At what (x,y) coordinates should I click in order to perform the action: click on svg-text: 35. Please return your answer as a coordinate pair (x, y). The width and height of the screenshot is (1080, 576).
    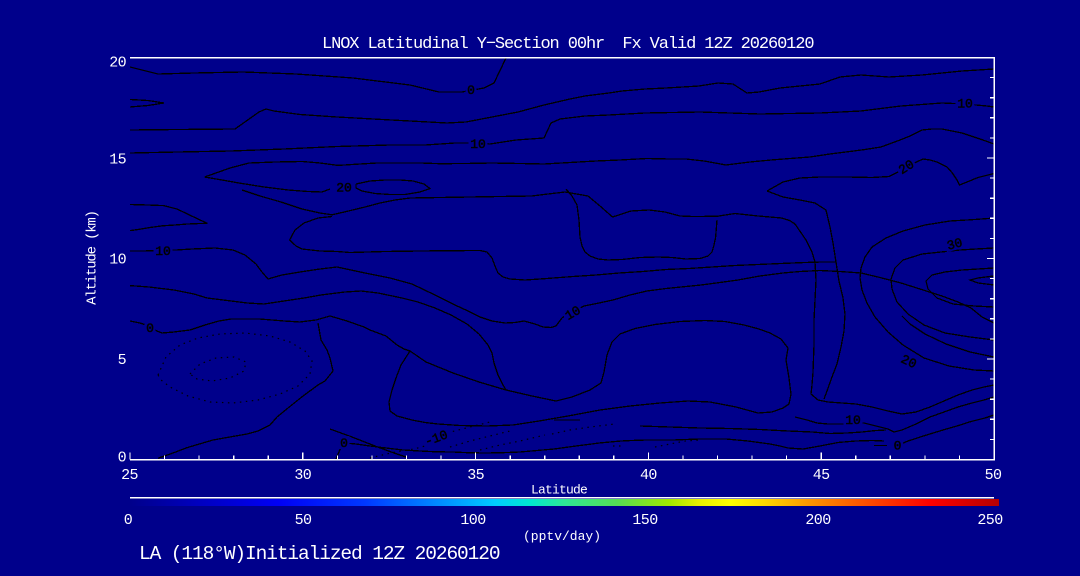
    Looking at the image, I should click on (475, 475).